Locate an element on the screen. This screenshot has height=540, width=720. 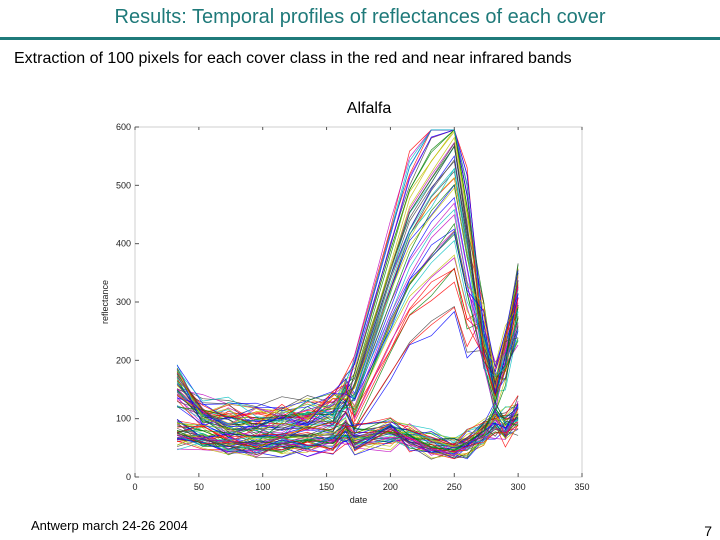
chart-title: Alfalfa is located at coordinates (369, 108).